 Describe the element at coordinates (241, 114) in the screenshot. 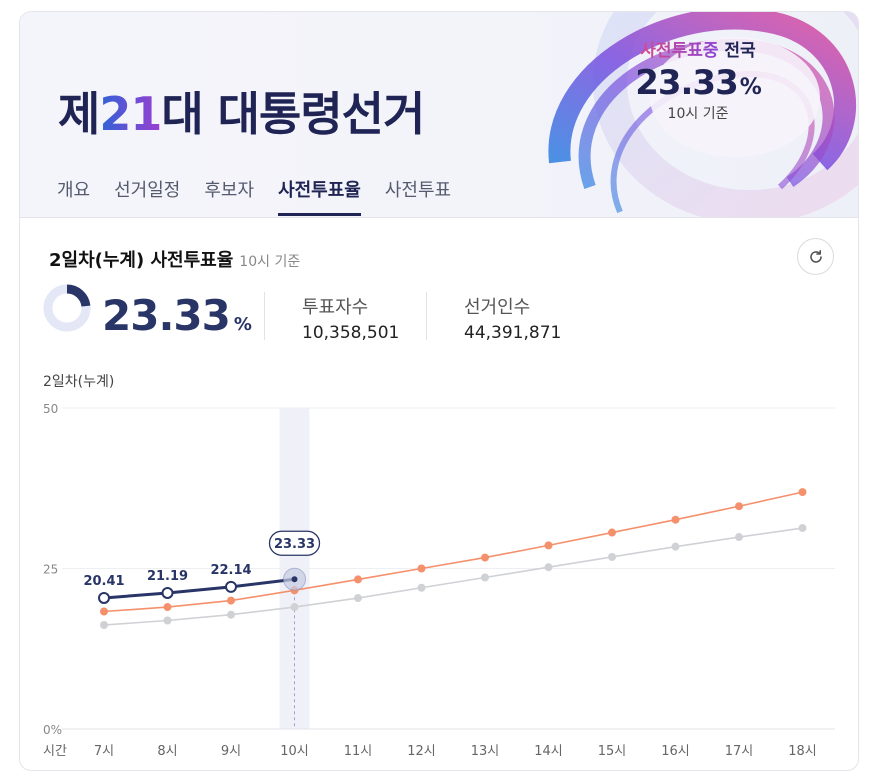

I see `page-title: 제21대 대통령선거` at that location.